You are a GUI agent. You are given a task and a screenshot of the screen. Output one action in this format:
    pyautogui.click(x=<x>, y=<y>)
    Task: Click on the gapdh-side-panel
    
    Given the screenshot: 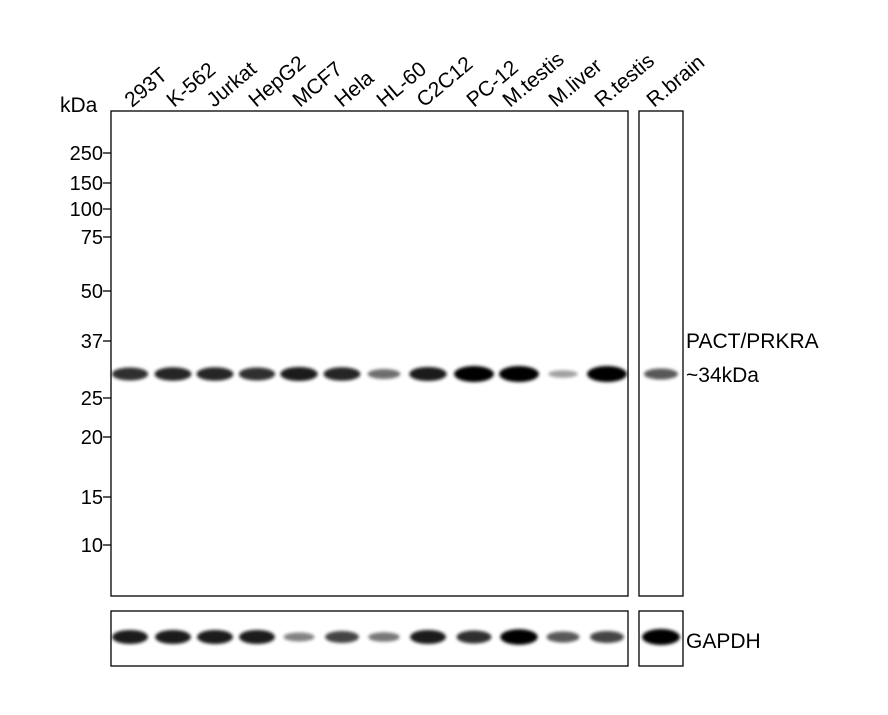 What is the action you would take?
    pyautogui.click(x=661, y=638)
    